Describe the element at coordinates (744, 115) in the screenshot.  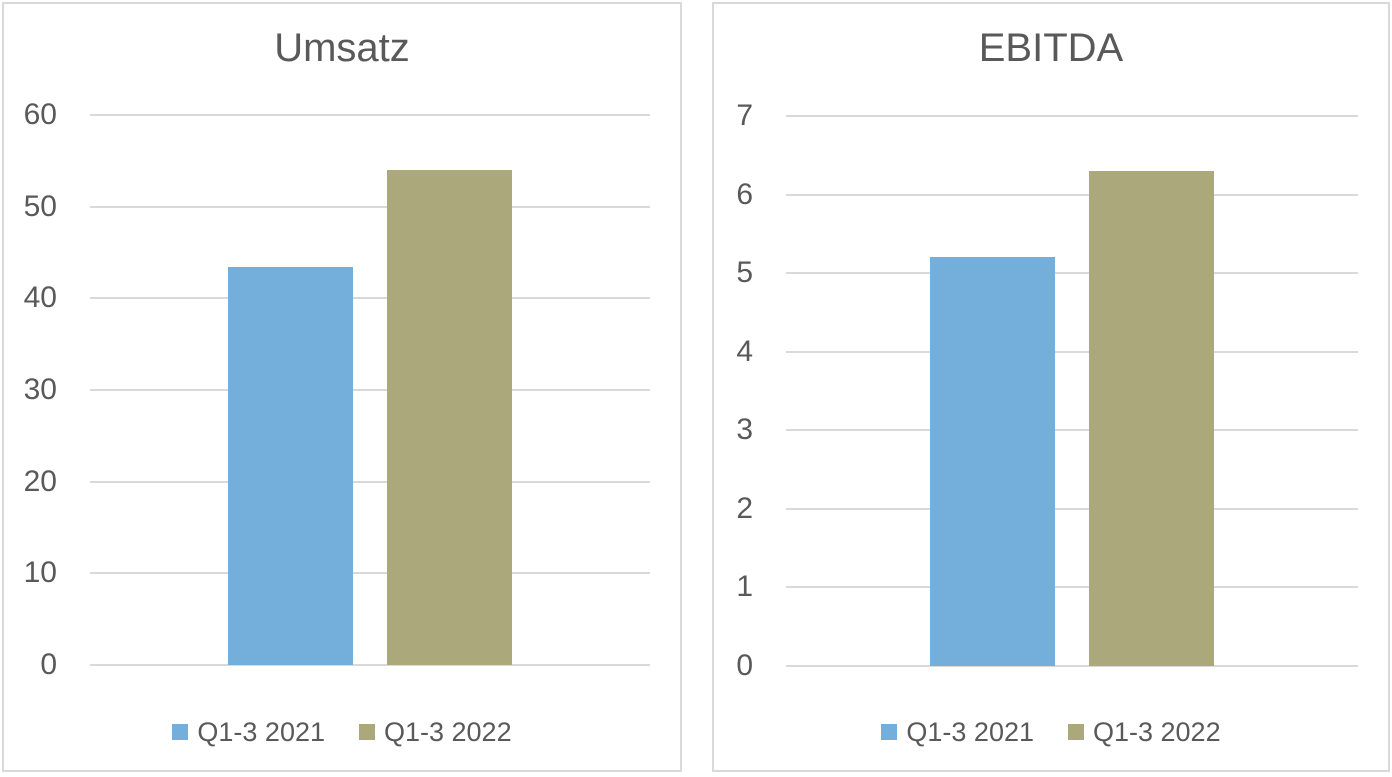
I see `y-axis-tick-label: 7` at that location.